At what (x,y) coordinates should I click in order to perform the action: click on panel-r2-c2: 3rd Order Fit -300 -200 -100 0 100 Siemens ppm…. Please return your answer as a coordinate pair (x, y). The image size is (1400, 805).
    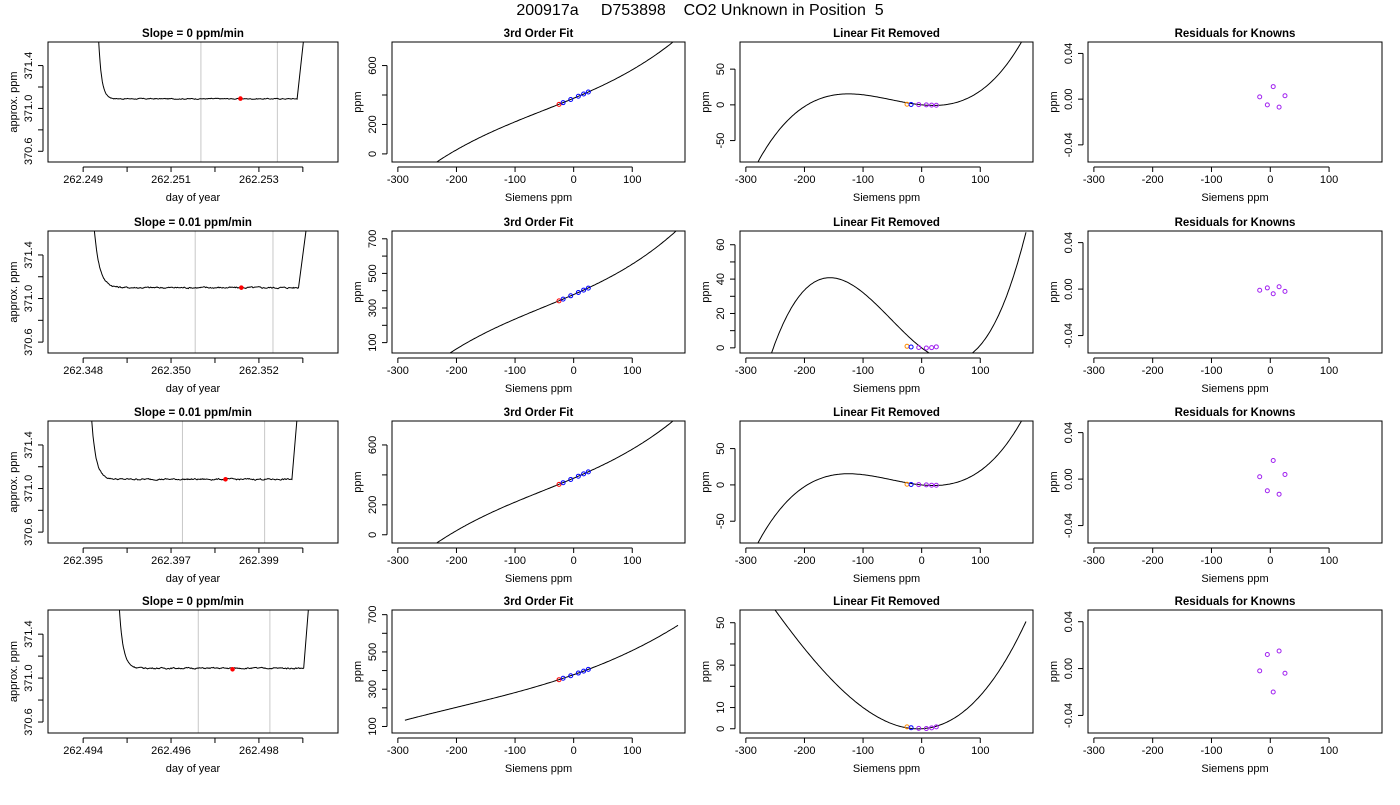
    Looking at the image, I should click on (519, 306).